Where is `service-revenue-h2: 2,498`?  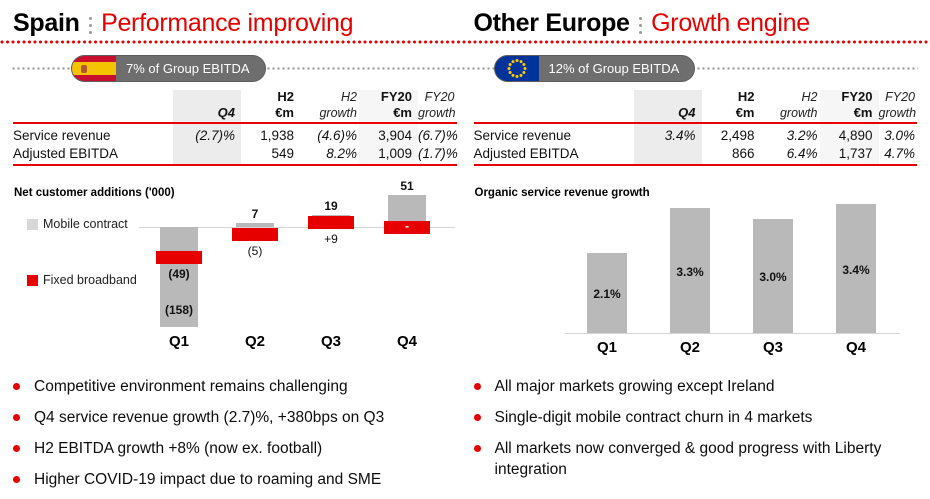
service-revenue-h2: 2,498 is located at coordinates (737, 135).